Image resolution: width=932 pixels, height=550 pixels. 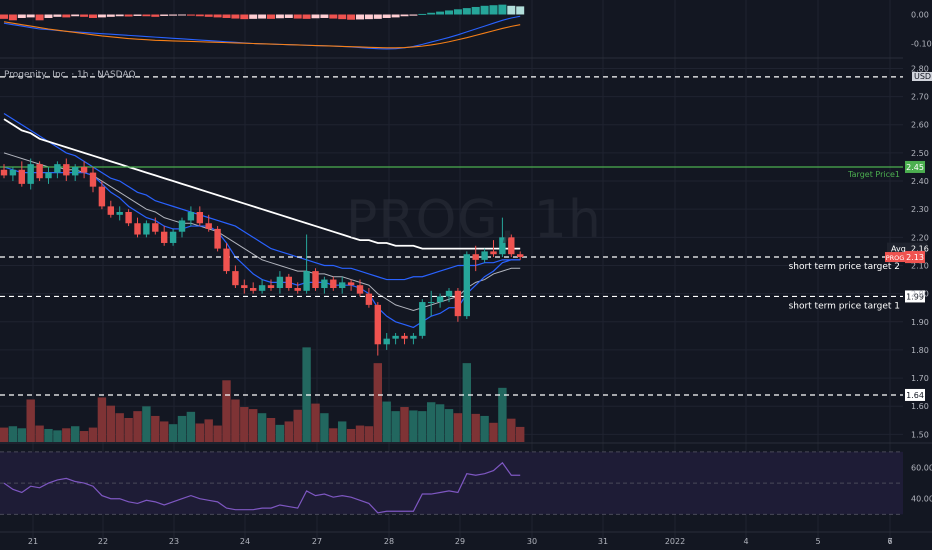 I want to click on price-axis-tick: 2.00, so click(x=920, y=294).